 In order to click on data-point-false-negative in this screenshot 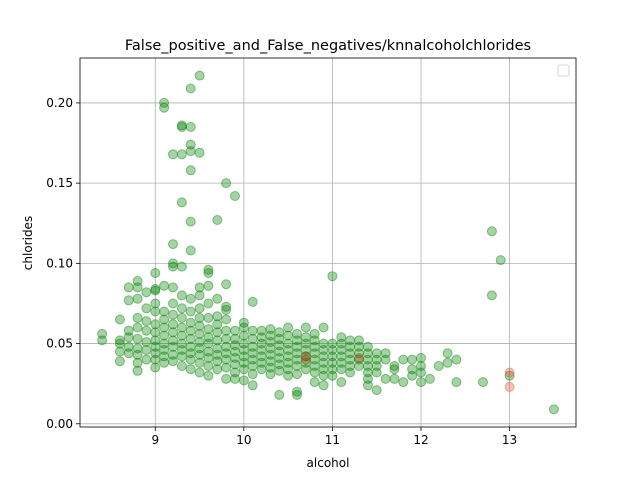, I will do `click(305, 356)`.